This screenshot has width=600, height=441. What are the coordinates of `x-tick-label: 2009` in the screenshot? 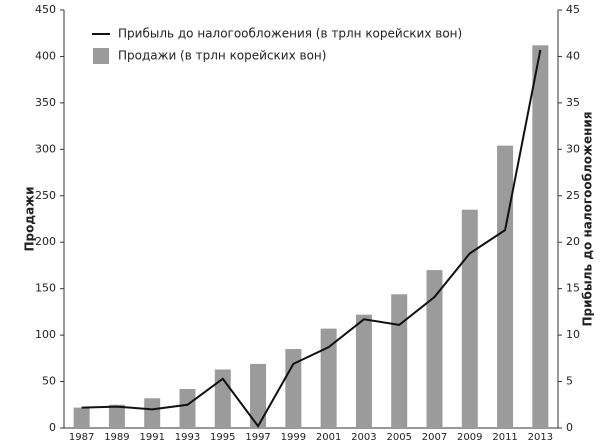 It's located at (469, 436).